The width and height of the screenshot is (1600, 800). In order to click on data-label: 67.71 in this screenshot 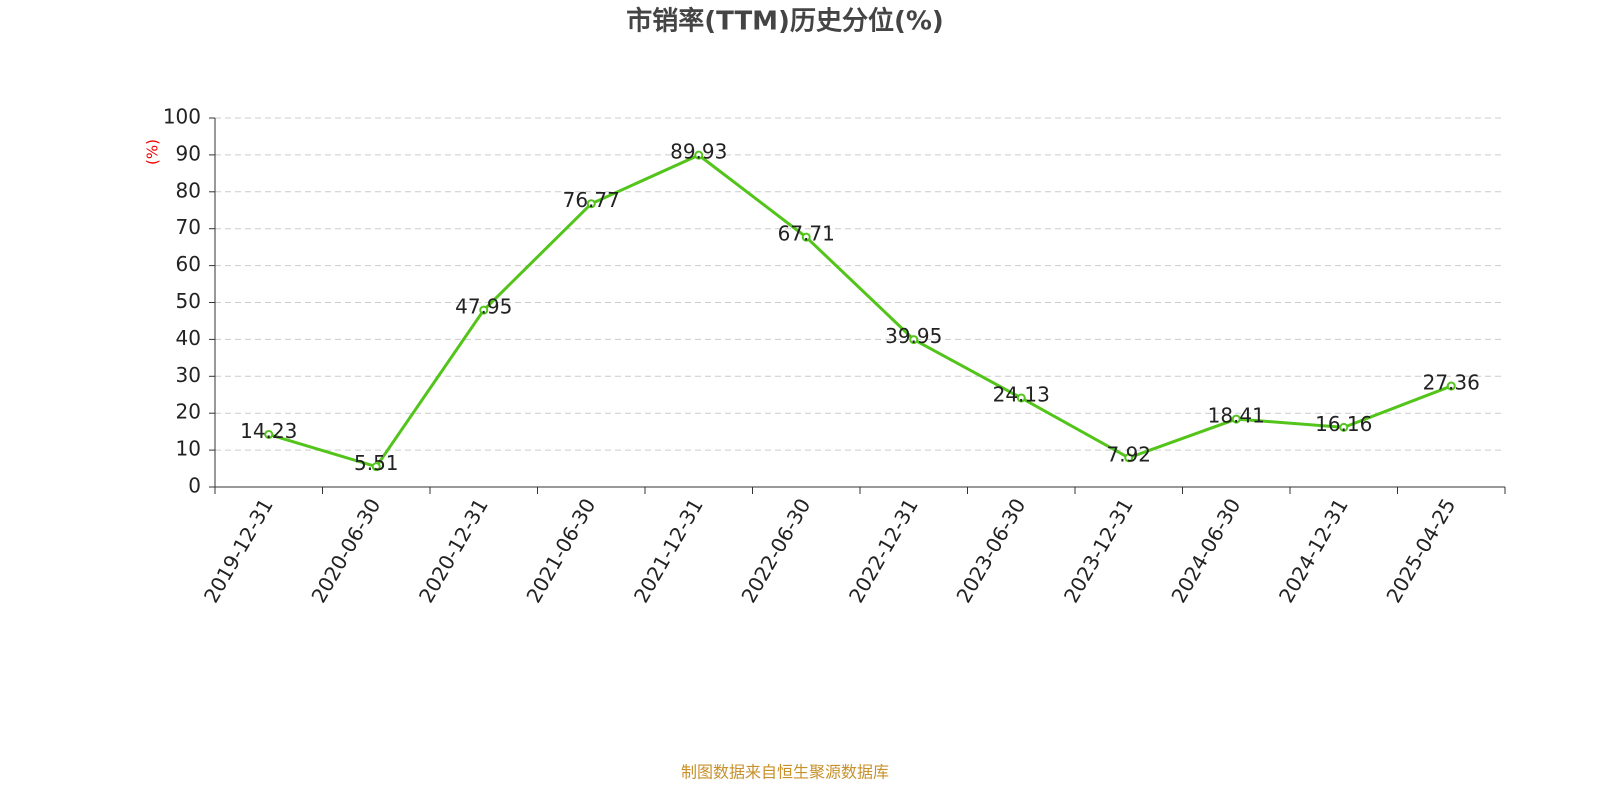, I will do `click(806, 234)`.